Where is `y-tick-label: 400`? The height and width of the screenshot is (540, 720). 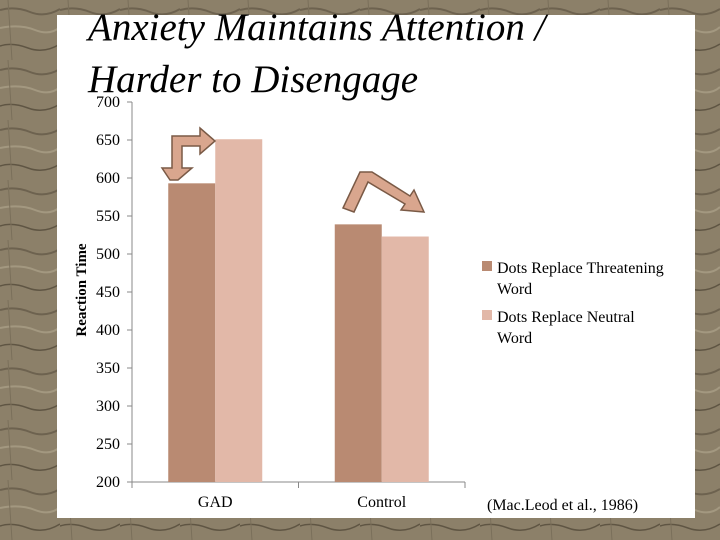 y-tick-label: 400 is located at coordinates (108, 330).